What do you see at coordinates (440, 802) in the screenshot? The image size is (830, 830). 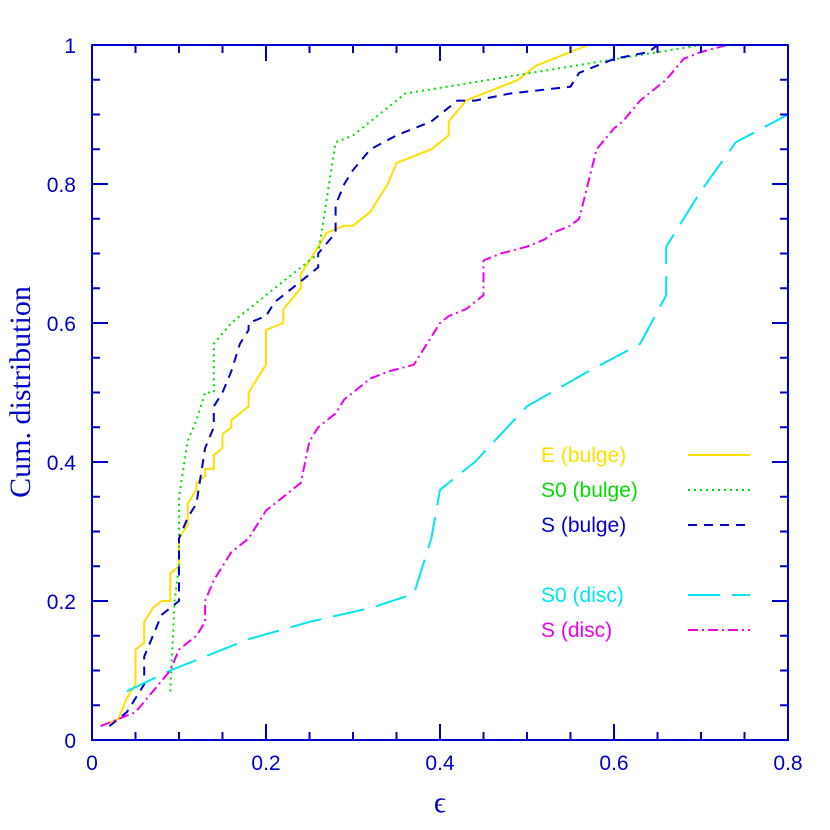 I see `x-axis-label: ϵ` at bounding box center [440, 802].